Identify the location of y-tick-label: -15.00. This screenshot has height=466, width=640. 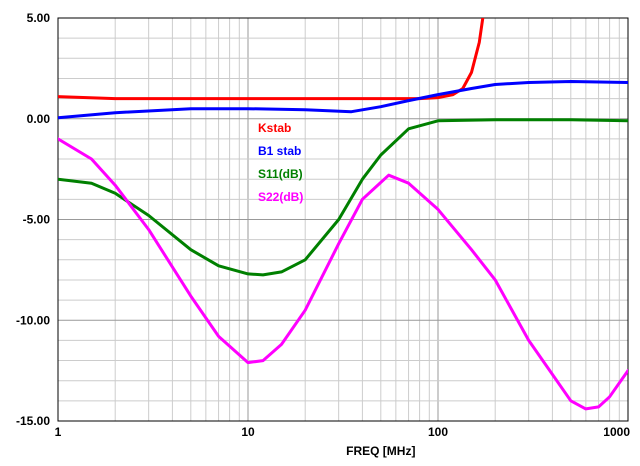
(33, 421).